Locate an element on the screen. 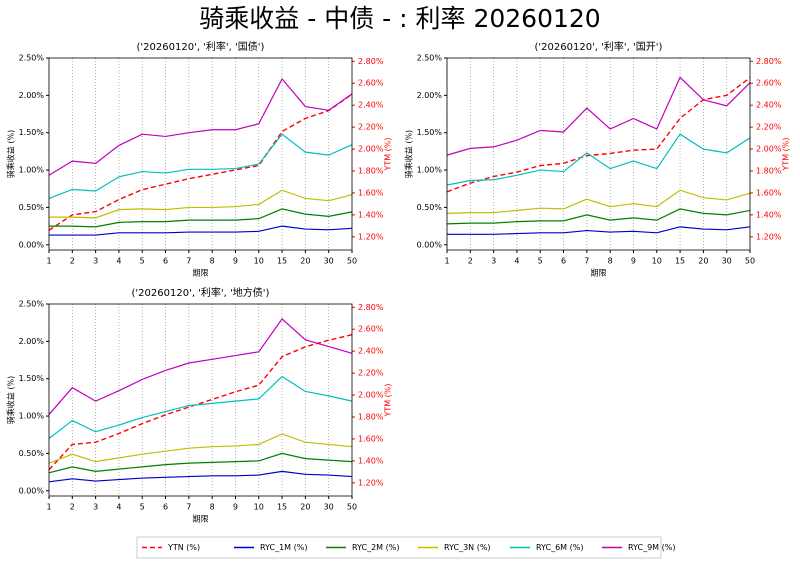 This screenshot has height=563, width=800. y2-tick-label: 1.40% is located at coordinates (371, 214).